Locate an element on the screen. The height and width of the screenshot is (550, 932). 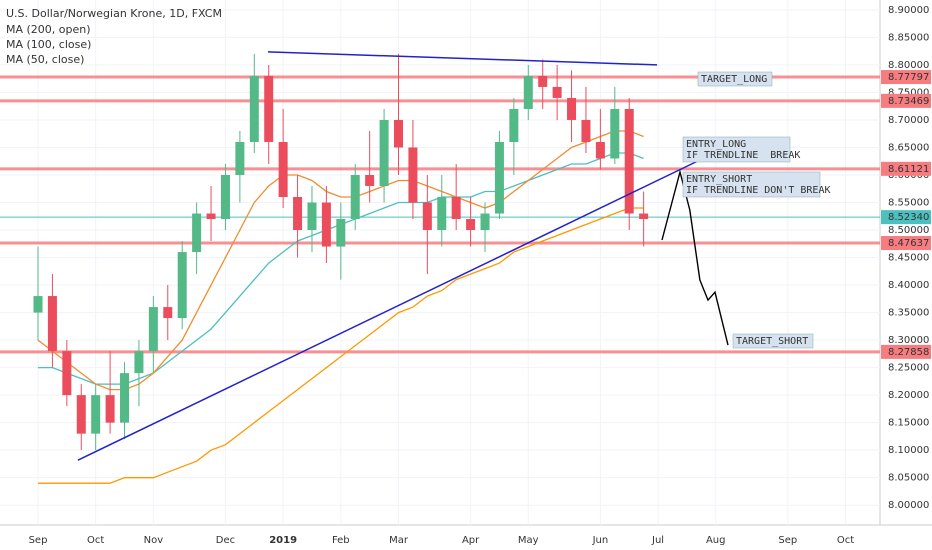
y-tick-label: 8.20000 is located at coordinates (908, 395).